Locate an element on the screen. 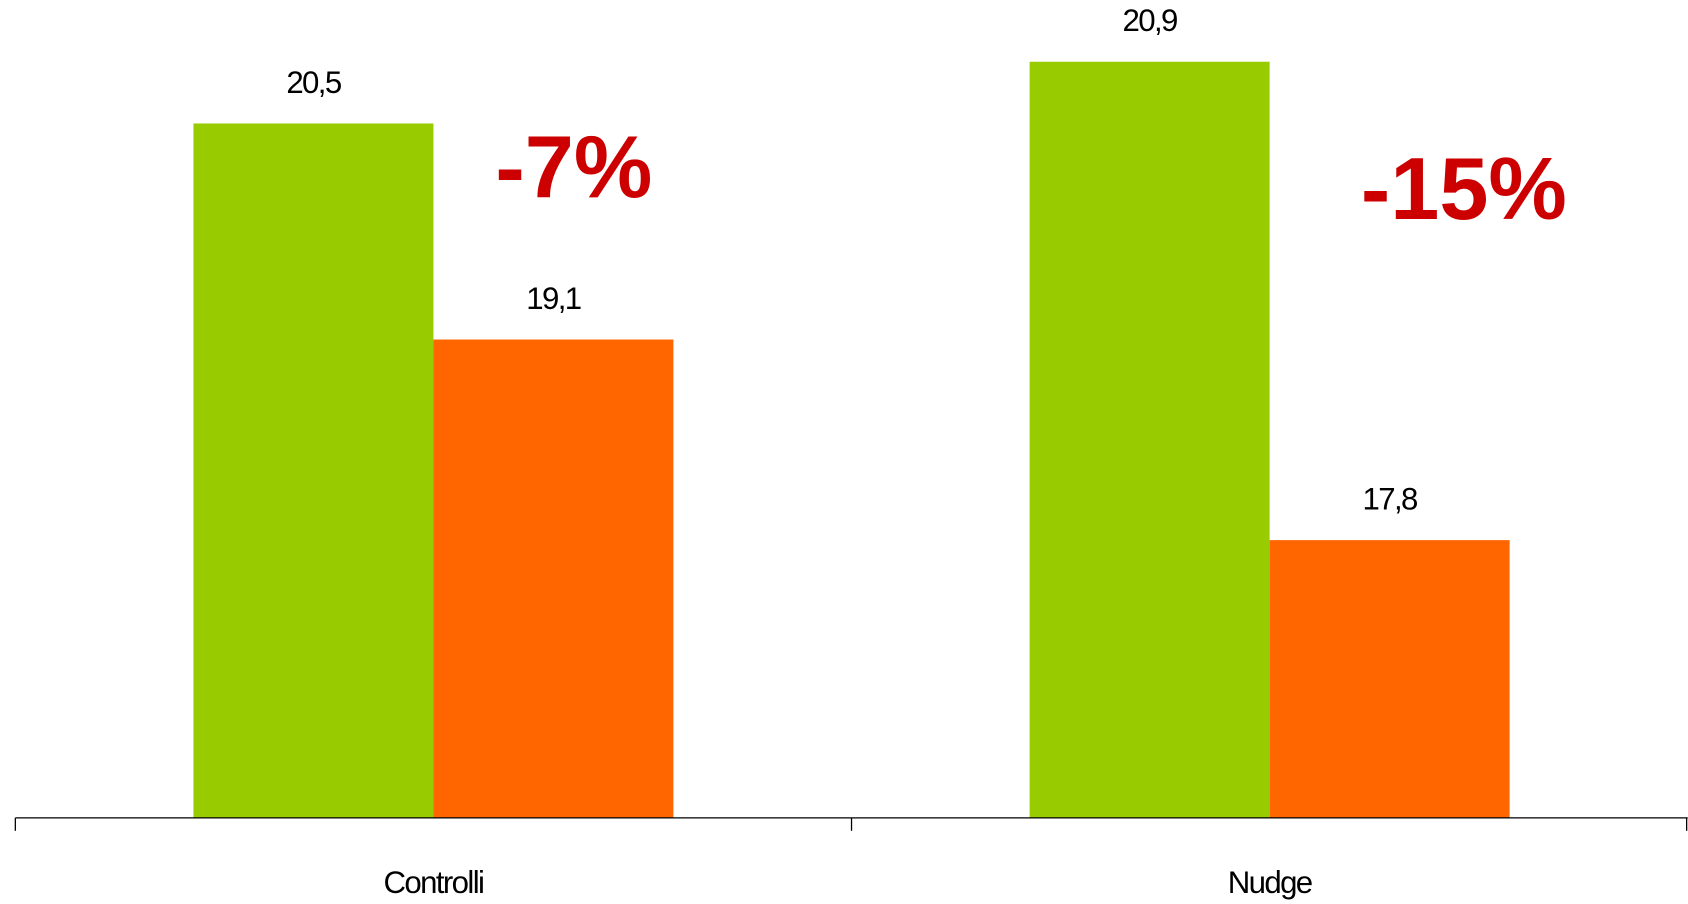  value-label: 17,8 is located at coordinates (1390, 499).